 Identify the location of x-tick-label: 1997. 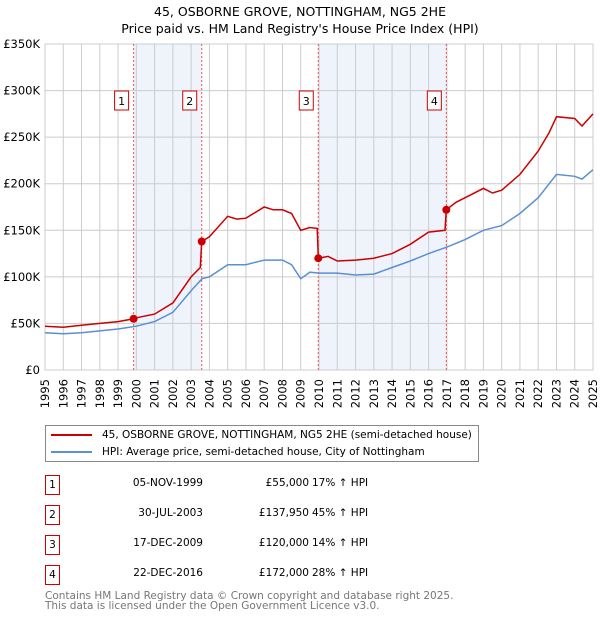
(82, 393).